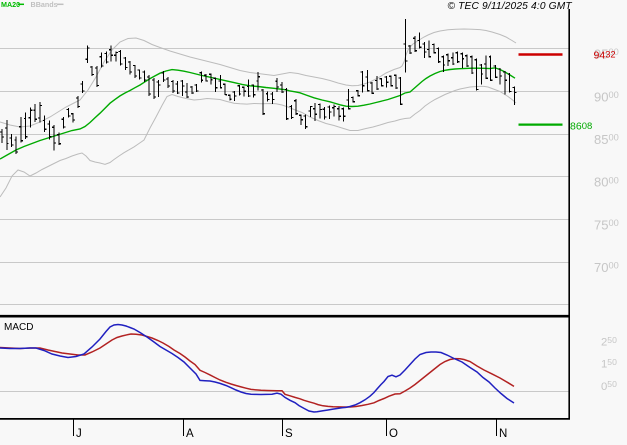  Describe the element at coordinates (581, 127) in the screenshot. I see `svg-text: 8608` at that location.